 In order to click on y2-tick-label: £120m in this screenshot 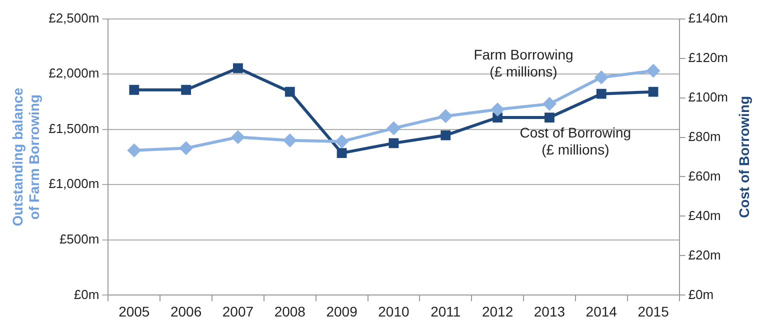, I will do `click(708, 57)`.